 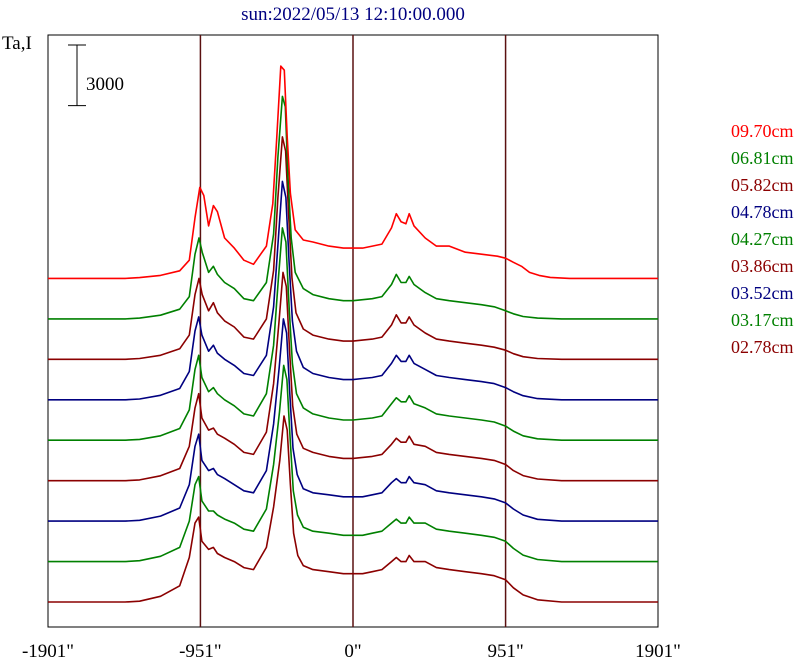 I want to click on x-tick-label-2: 0", so click(x=352, y=651).